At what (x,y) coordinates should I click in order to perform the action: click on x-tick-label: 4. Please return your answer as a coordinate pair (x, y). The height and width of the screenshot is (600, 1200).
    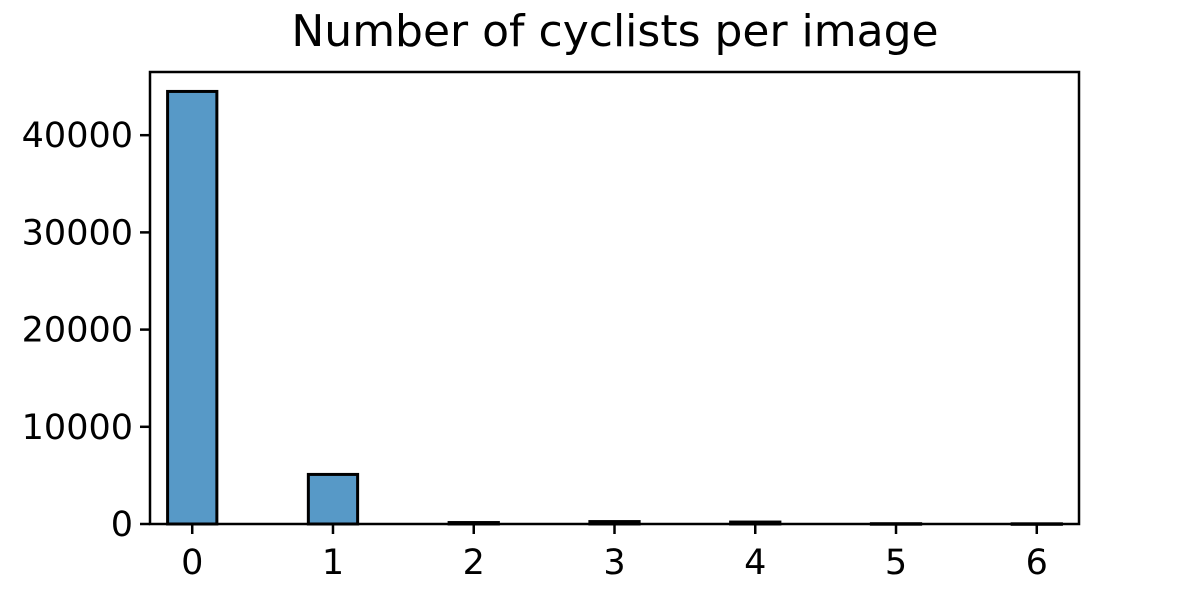
    Looking at the image, I should click on (755, 563).